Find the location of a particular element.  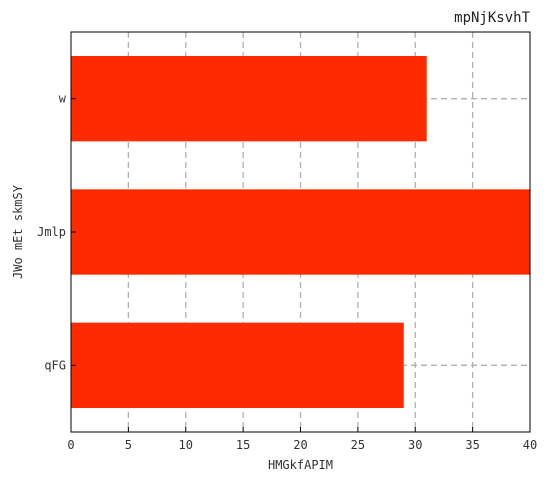

x-tick-label: 40 is located at coordinates (530, 445).